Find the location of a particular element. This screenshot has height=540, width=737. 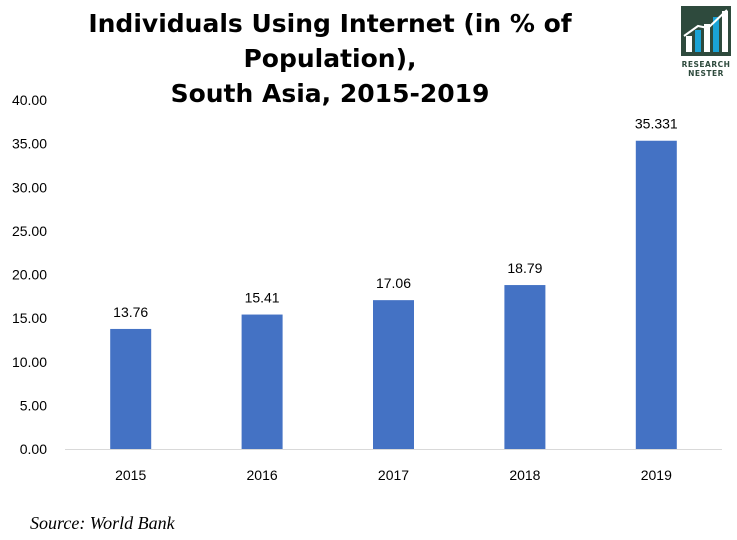

y-tick-label: 15.00 is located at coordinates (29, 318).